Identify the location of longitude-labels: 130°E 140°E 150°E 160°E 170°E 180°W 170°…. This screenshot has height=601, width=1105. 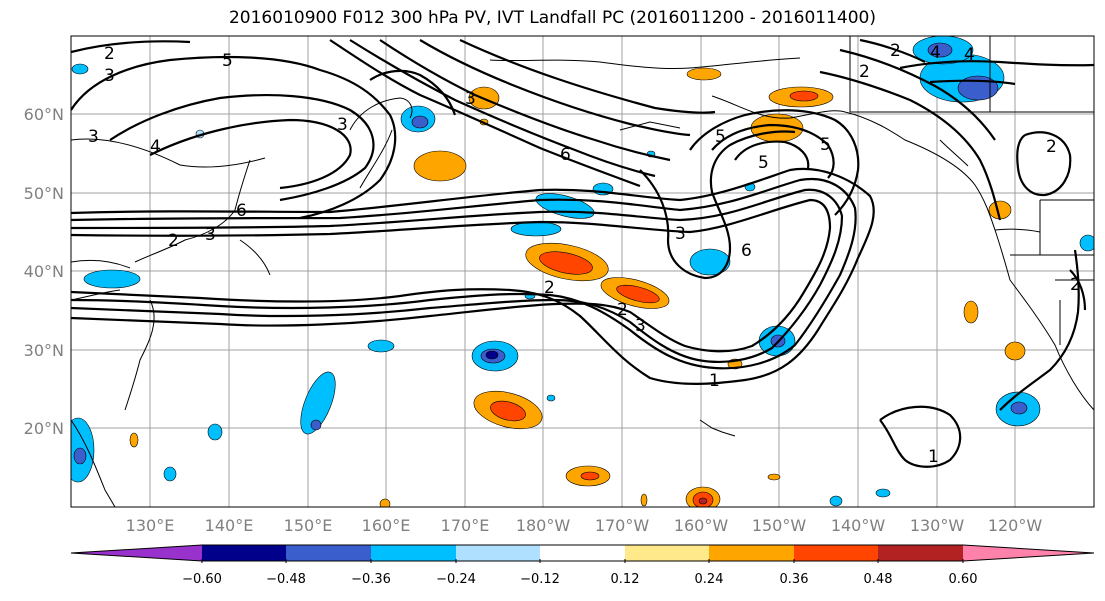
(584, 525).